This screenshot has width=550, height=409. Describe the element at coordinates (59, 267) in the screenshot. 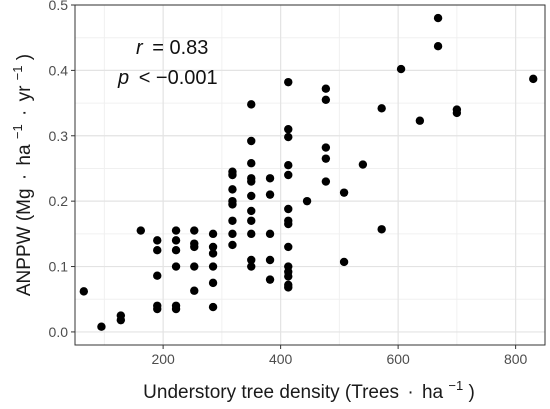

I see `y-tick-label: 0.1` at that location.